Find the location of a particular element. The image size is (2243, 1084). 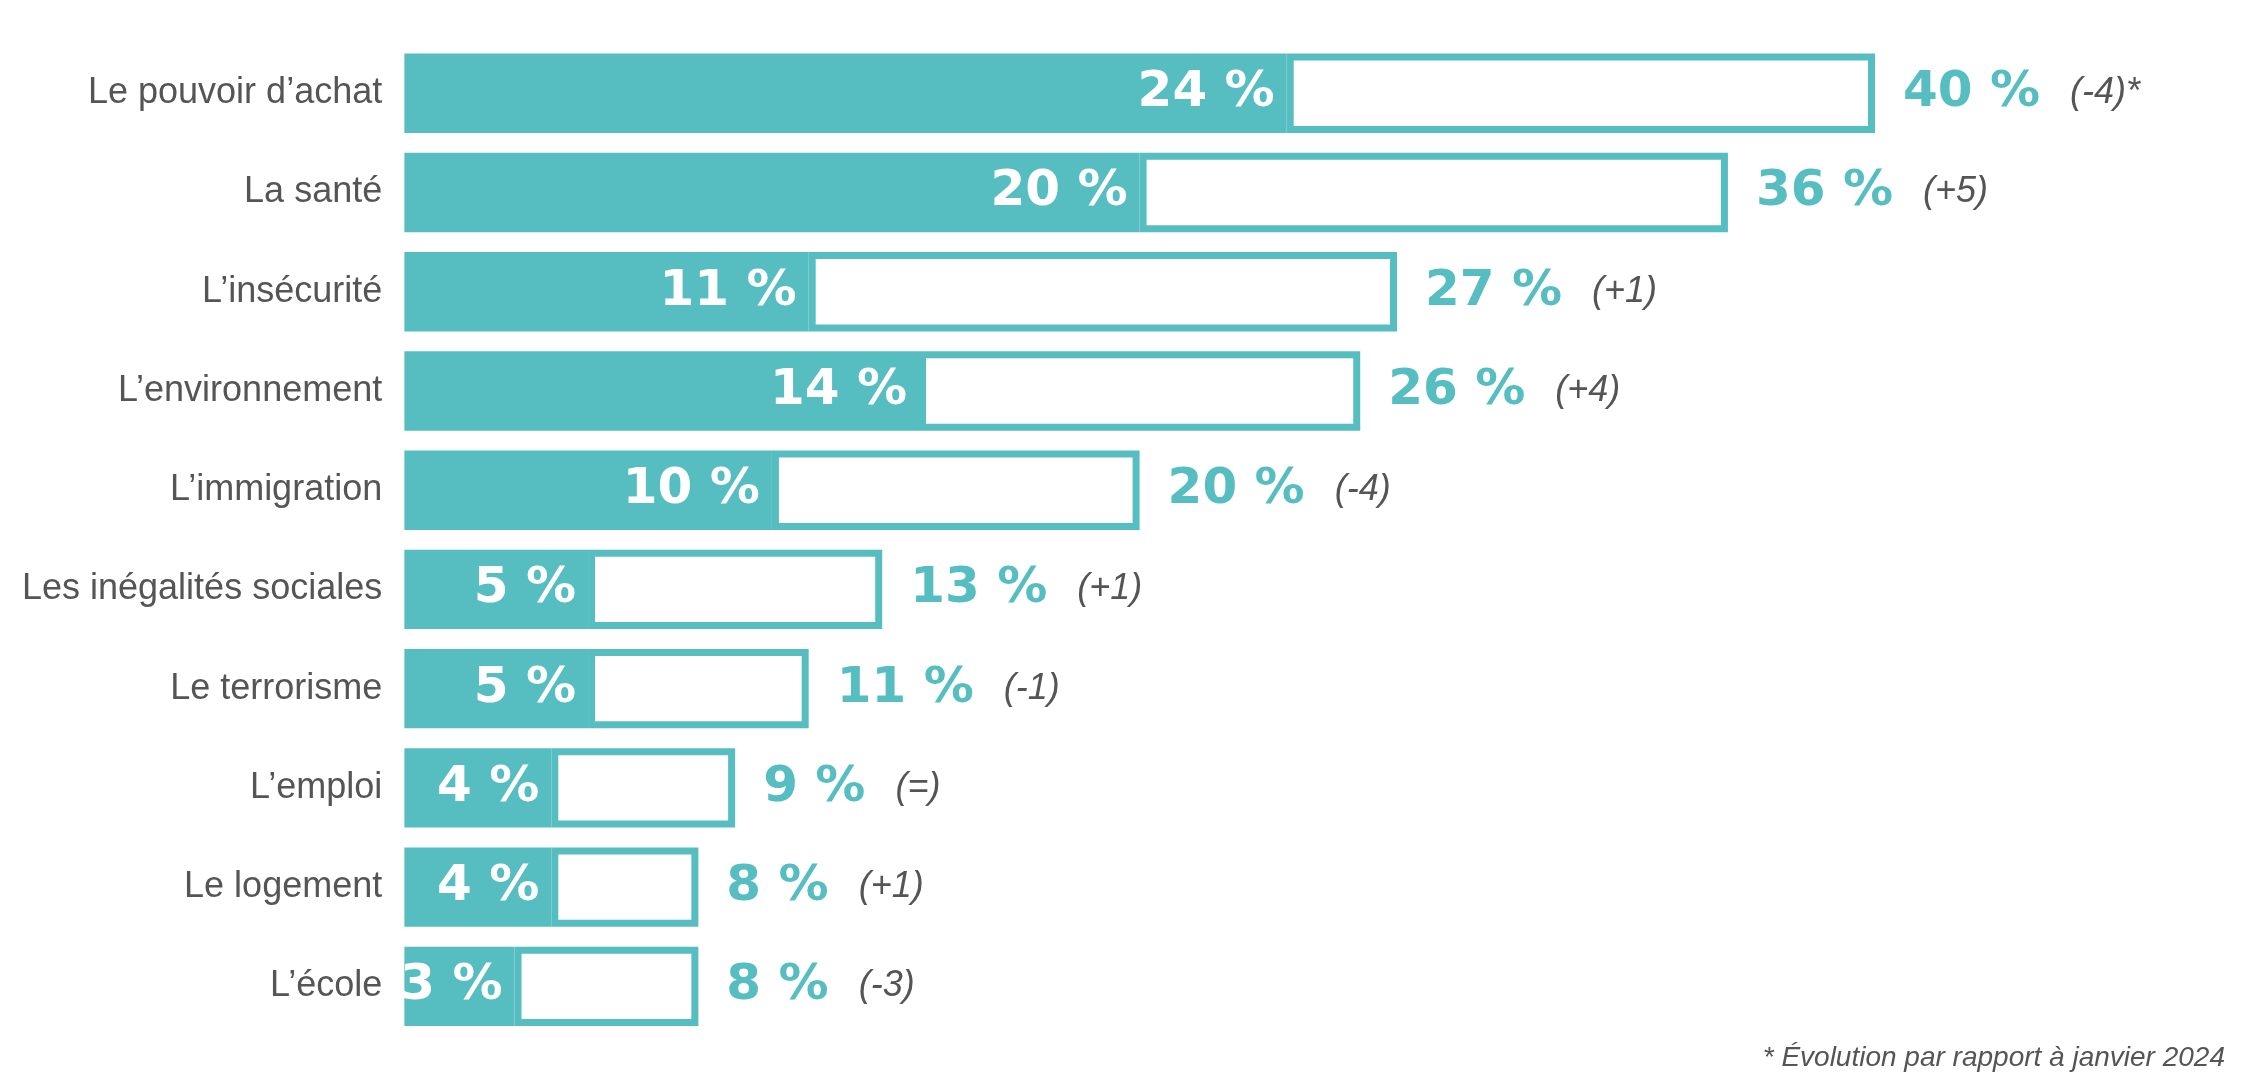

text: (-4)* is located at coordinates (2106, 91).